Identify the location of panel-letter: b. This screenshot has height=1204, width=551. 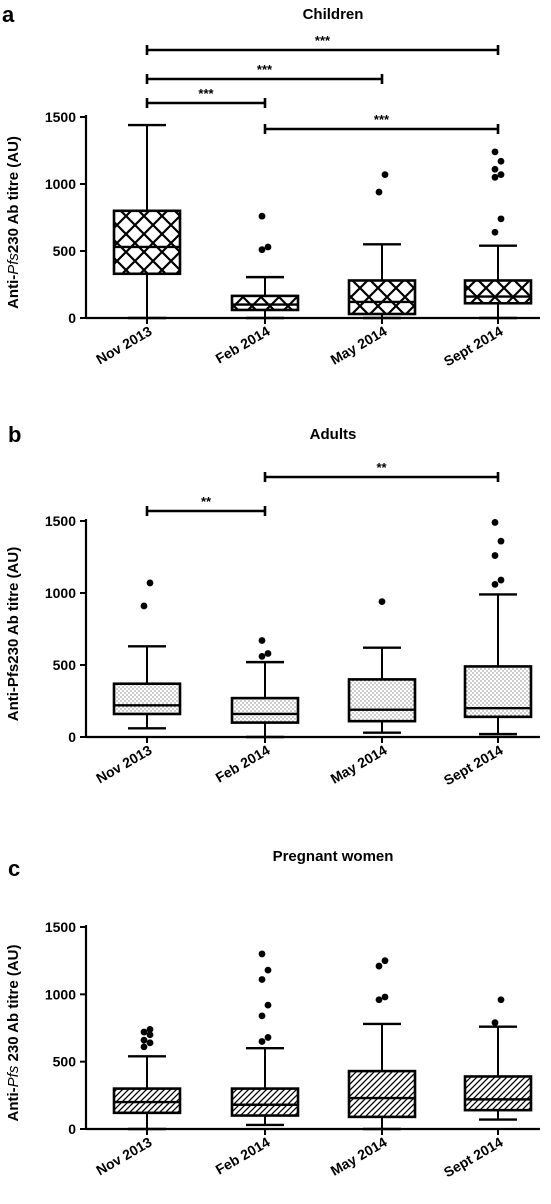
(14, 434).